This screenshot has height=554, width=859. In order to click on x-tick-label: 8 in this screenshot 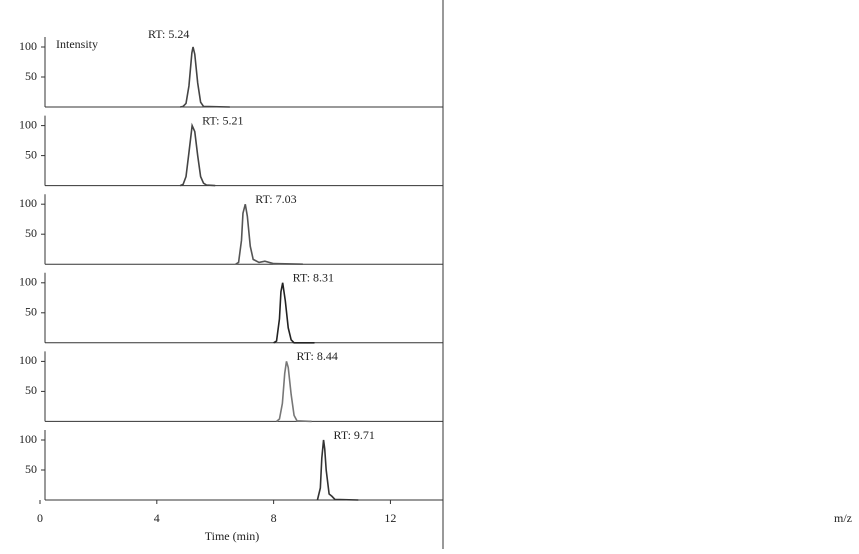, I will do `click(274, 518)`.